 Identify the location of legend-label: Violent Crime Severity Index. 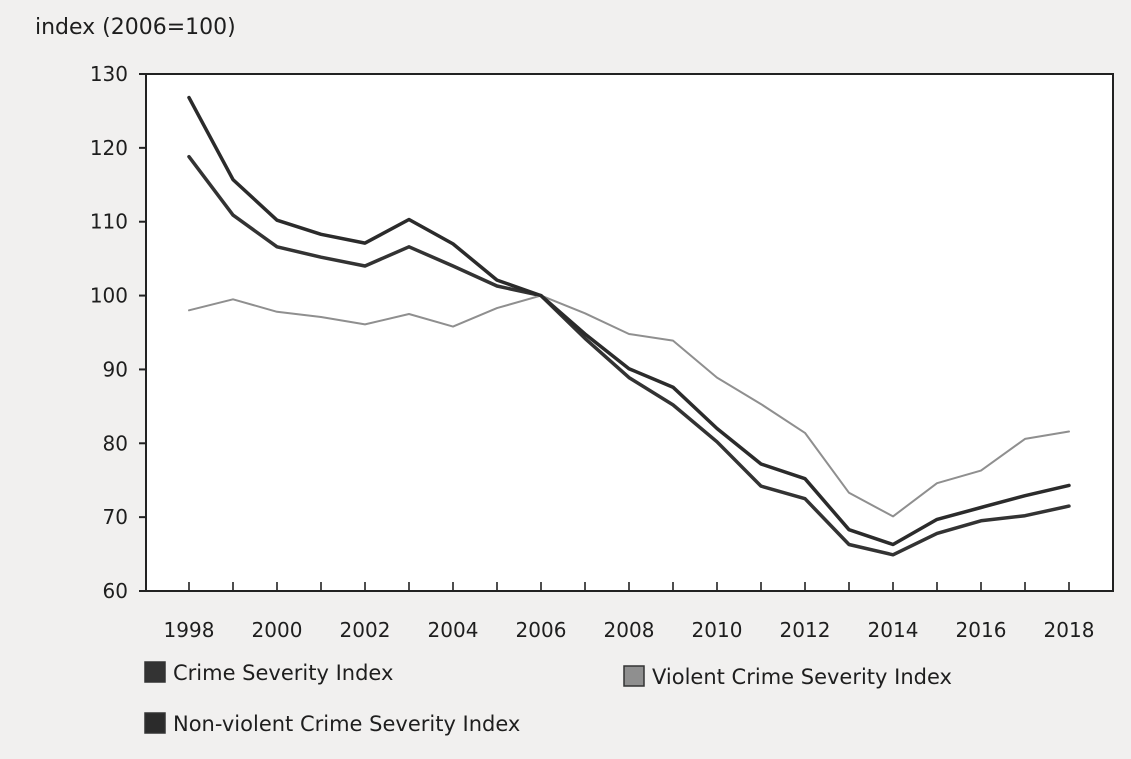
(802, 677).